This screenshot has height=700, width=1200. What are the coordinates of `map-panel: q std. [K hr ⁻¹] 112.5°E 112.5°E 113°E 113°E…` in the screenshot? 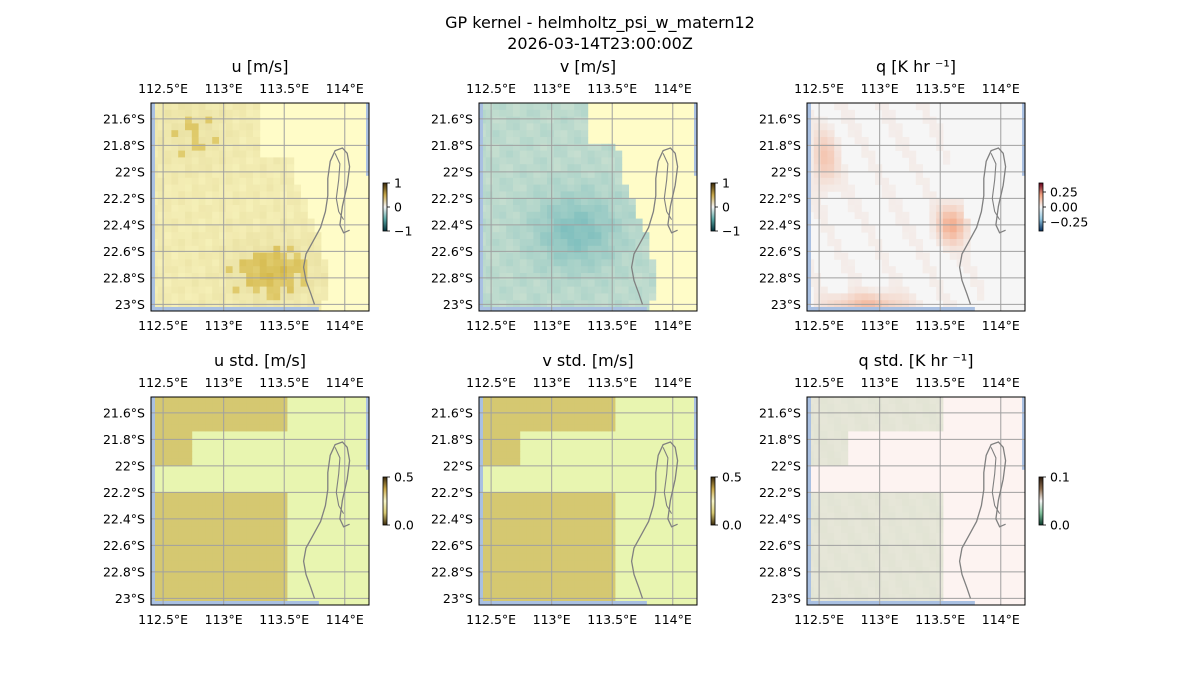 It's located at (914, 489).